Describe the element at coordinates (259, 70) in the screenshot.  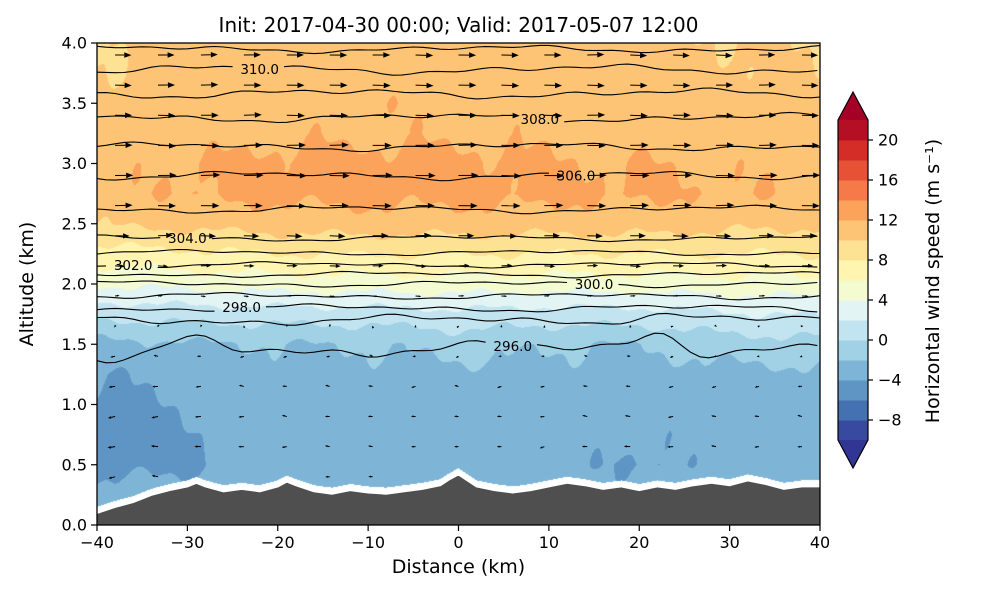
I see `theta-contour-label: 310.0` at that location.